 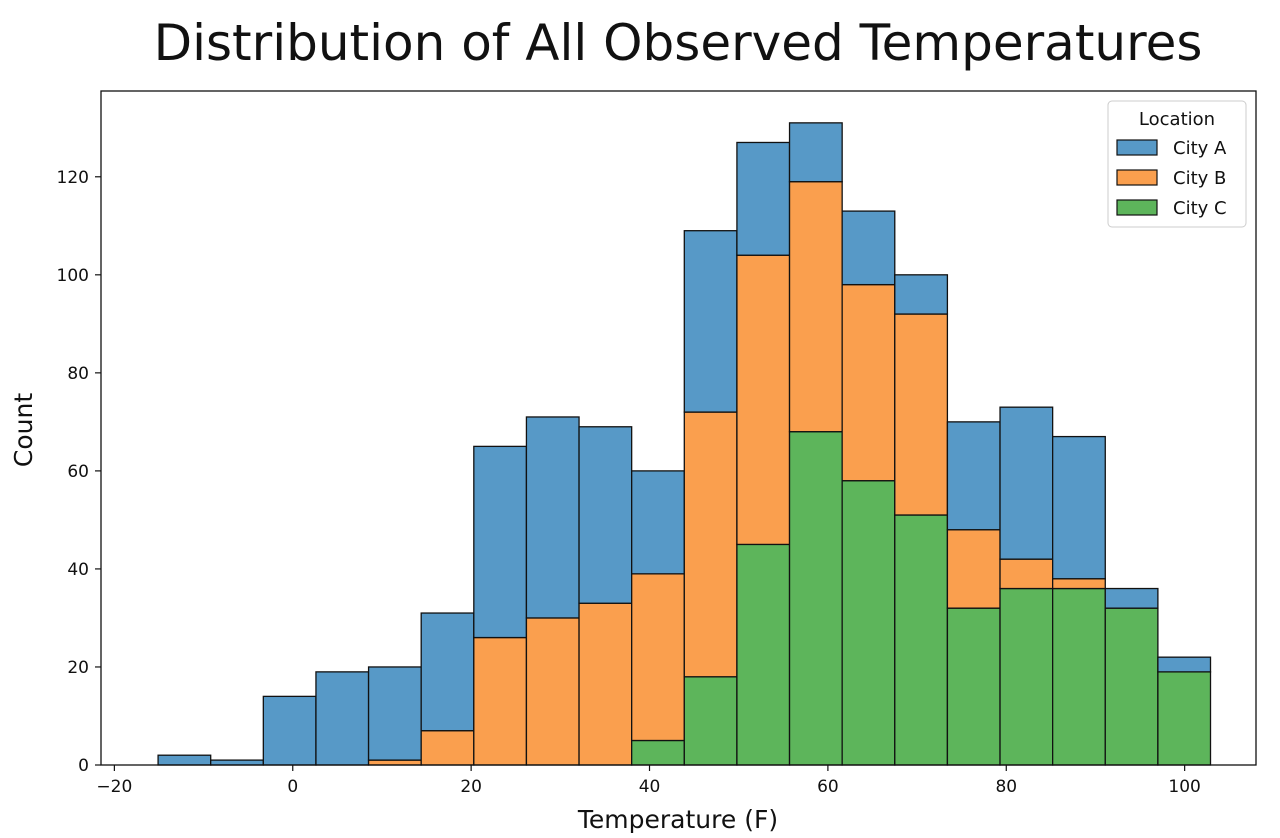 What do you see at coordinates (83, 766) in the screenshot?
I see `y-tick-label: 0` at bounding box center [83, 766].